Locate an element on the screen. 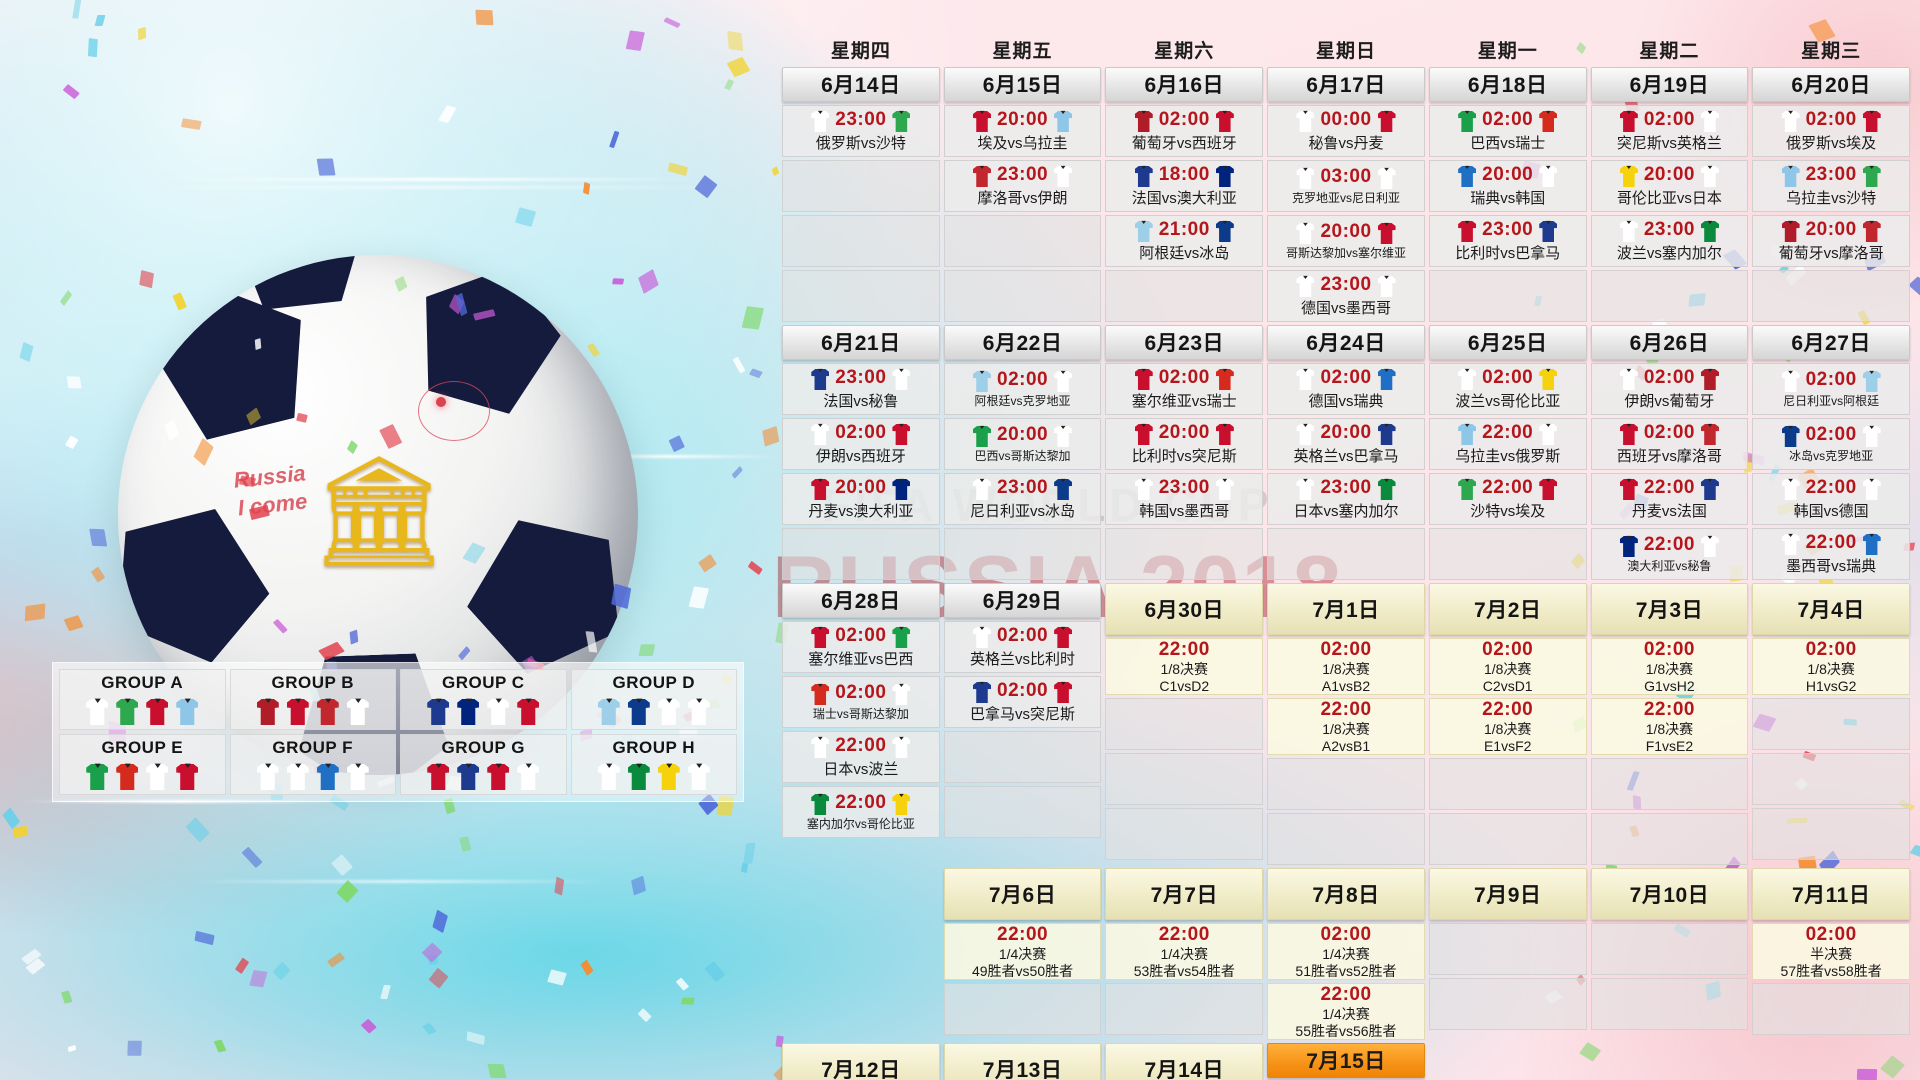 Image resolution: width=1920 pixels, height=1080 pixels. date-header: 7月12日 is located at coordinates (861, 1061).